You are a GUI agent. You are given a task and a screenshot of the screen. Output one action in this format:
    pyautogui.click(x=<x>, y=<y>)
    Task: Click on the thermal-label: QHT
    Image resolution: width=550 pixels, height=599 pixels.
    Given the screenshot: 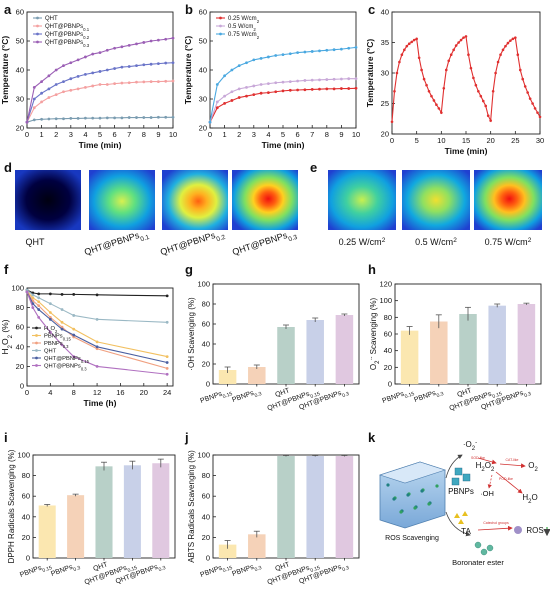 What is the action you would take?
    pyautogui.click(x=36, y=242)
    